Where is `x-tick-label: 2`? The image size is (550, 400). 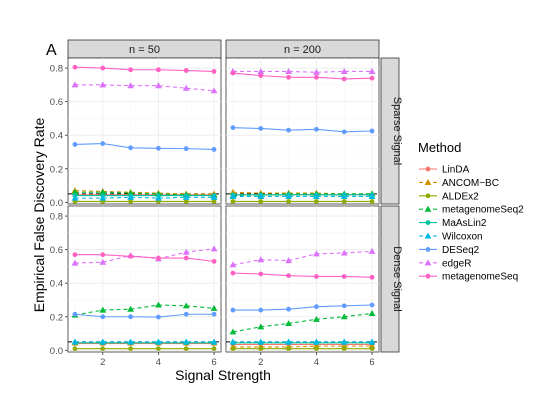 x-tick-label: 2 is located at coordinates (102, 362).